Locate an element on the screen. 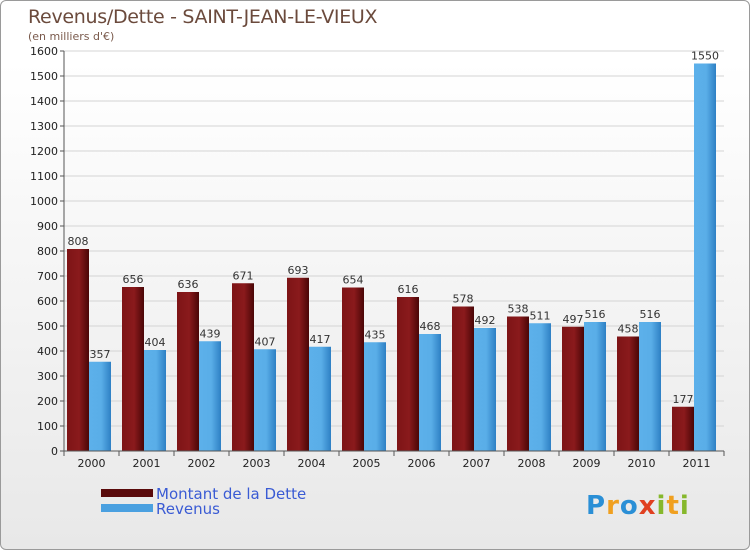 This screenshot has height=550, width=750. y-tick-label: 1500 is located at coordinates (44, 76).